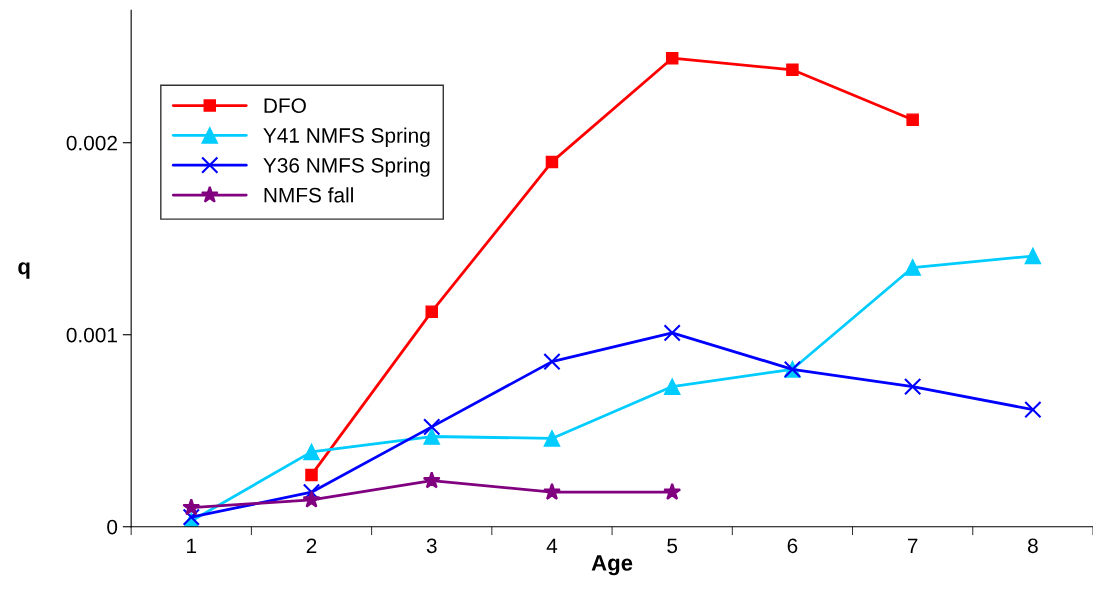  What do you see at coordinates (91, 335) in the screenshot?
I see `y-tick-label: 0.001` at bounding box center [91, 335].